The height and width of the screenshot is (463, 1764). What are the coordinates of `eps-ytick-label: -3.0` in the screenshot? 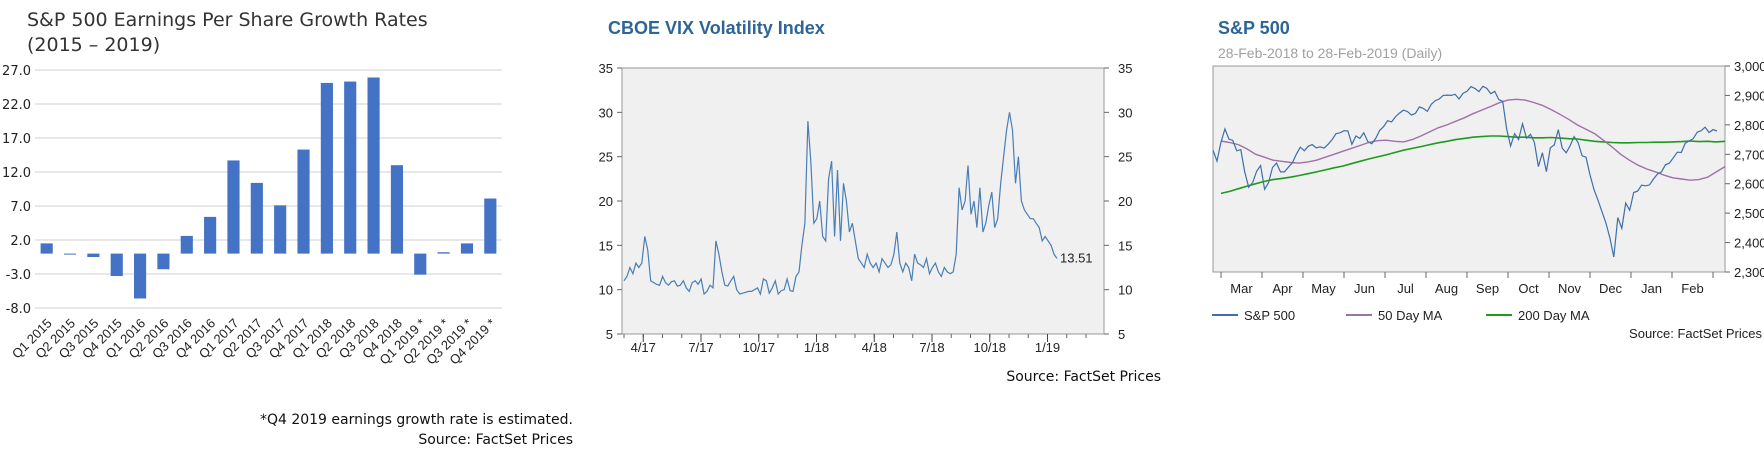 It's located at (18, 275).